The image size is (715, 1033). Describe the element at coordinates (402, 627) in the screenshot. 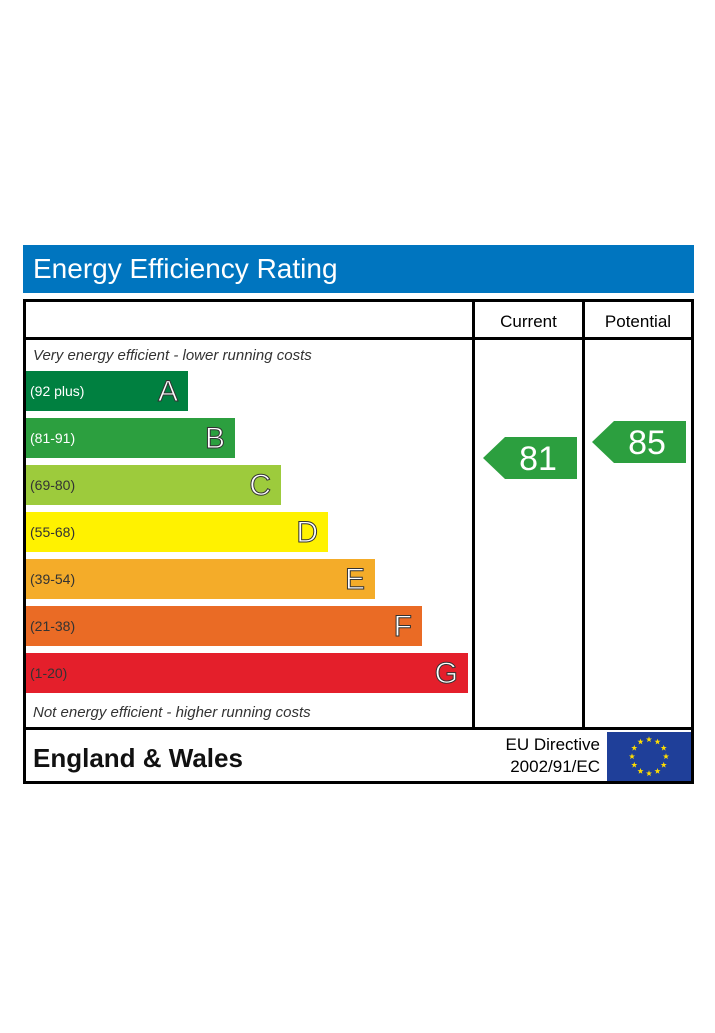

I see `band-letter-label: F` at that location.